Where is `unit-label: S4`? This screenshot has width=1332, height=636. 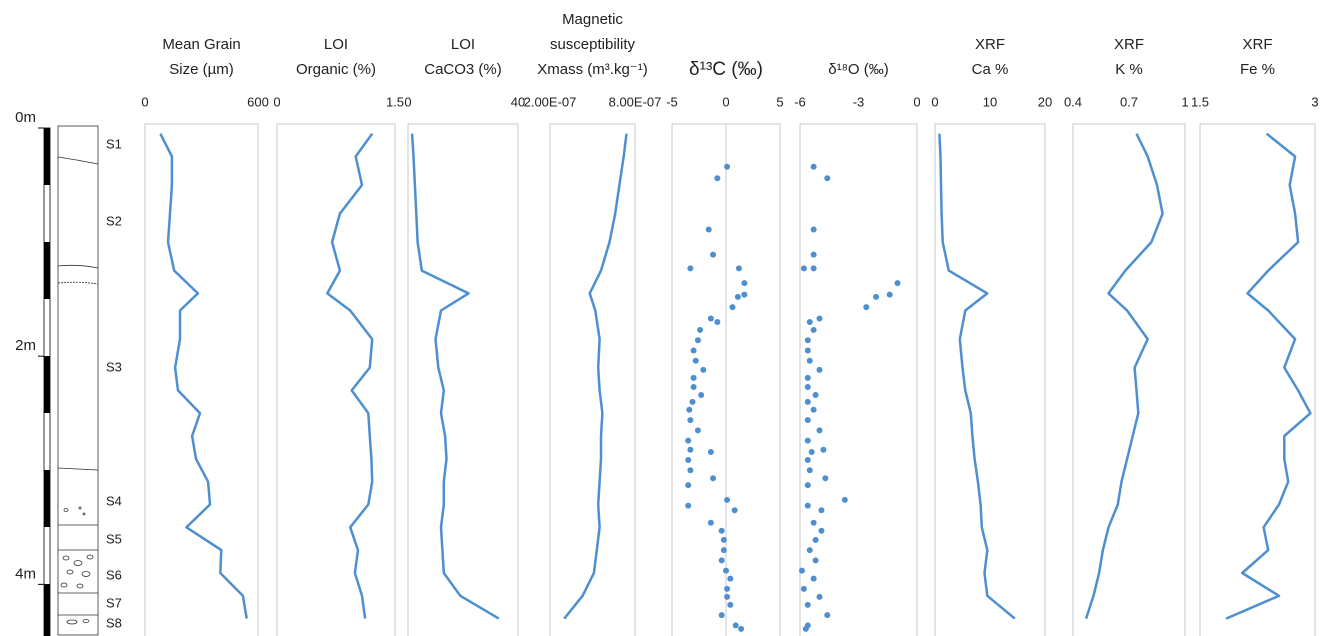 unit-label: S4 is located at coordinates (114, 500).